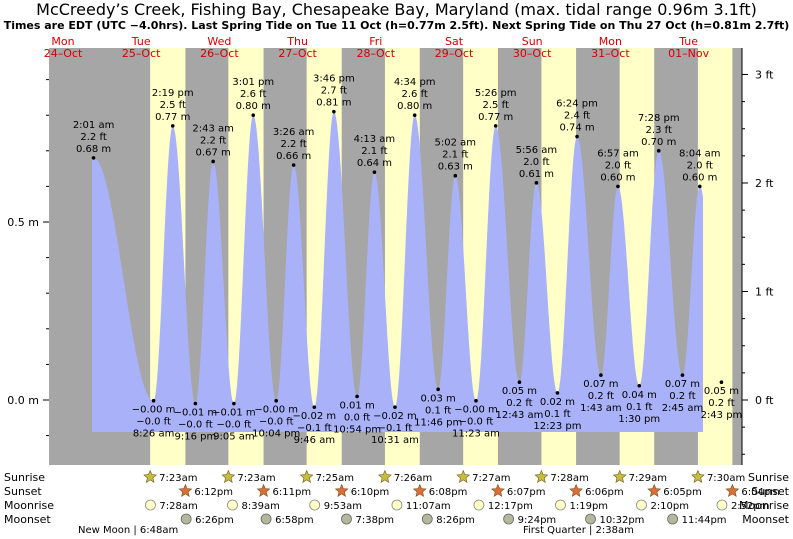  Describe the element at coordinates (557, 426) in the screenshot. I see `low-tide-time: 12:23 pm` at that location.